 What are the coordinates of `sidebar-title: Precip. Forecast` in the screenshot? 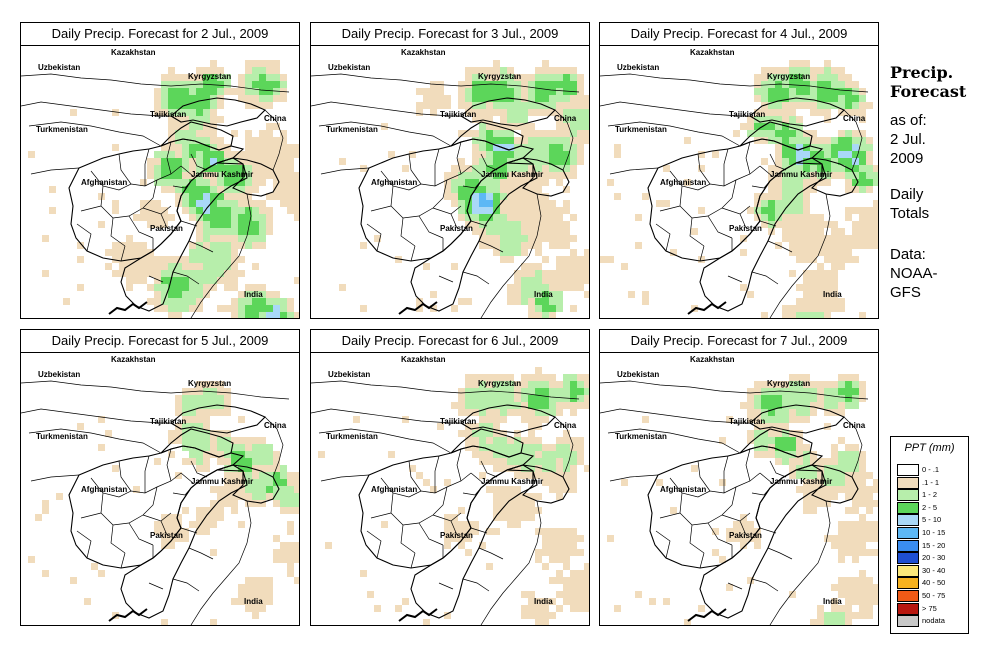 It's located at (928, 82).